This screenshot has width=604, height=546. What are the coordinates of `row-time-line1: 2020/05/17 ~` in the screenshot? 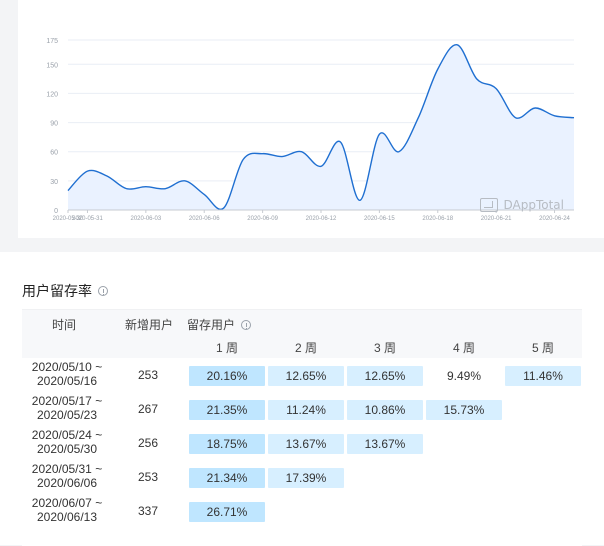 It's located at (67, 401).